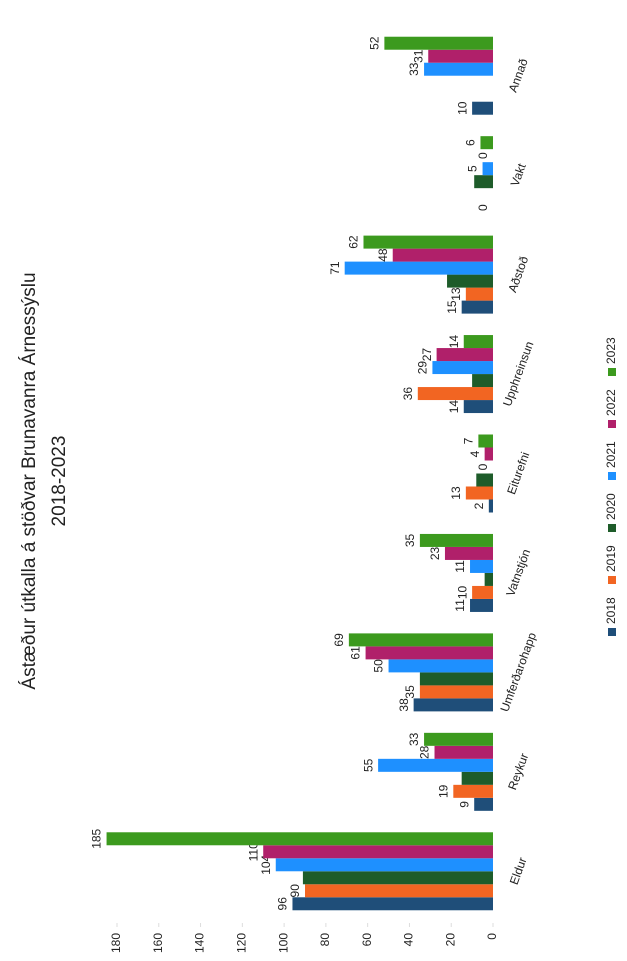  What do you see at coordinates (409, 940) in the screenshot?
I see `y-tick-label: 40` at bounding box center [409, 940].